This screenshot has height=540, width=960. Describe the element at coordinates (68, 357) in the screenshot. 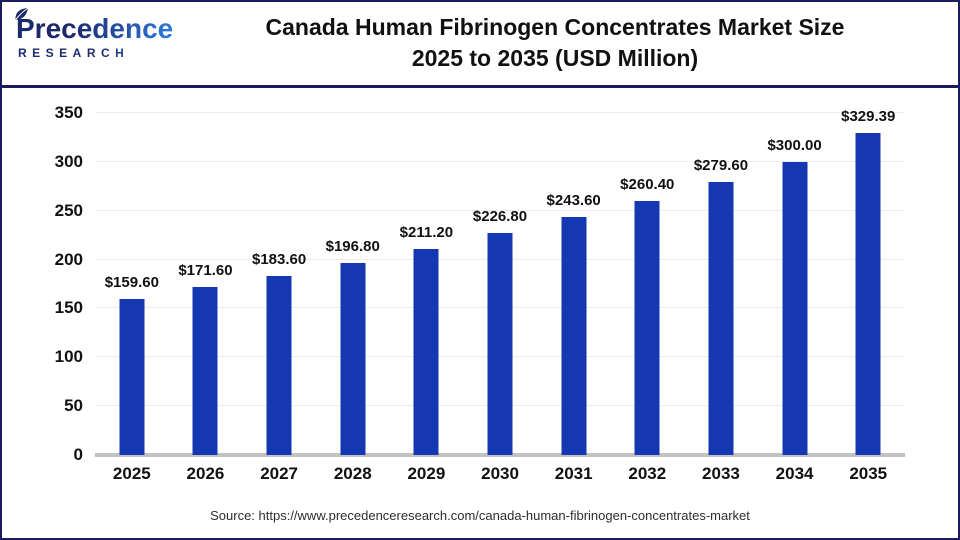

I see `y-tick-label-100: 100` at that location.